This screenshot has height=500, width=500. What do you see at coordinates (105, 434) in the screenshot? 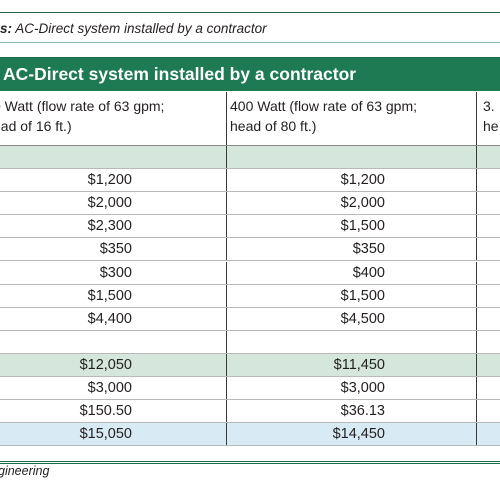
I see `cell-col-1: $15,050` at bounding box center [105, 434].